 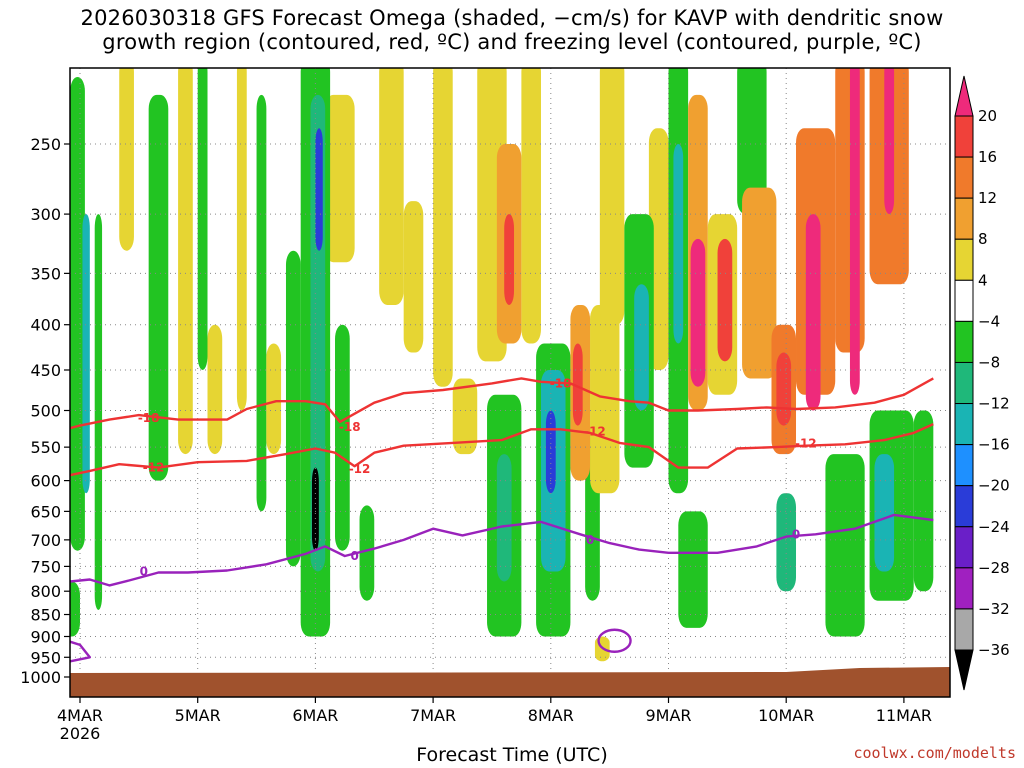 What do you see at coordinates (45, 540) in the screenshot?
I see `y-tick-label-700: 700` at bounding box center [45, 540].